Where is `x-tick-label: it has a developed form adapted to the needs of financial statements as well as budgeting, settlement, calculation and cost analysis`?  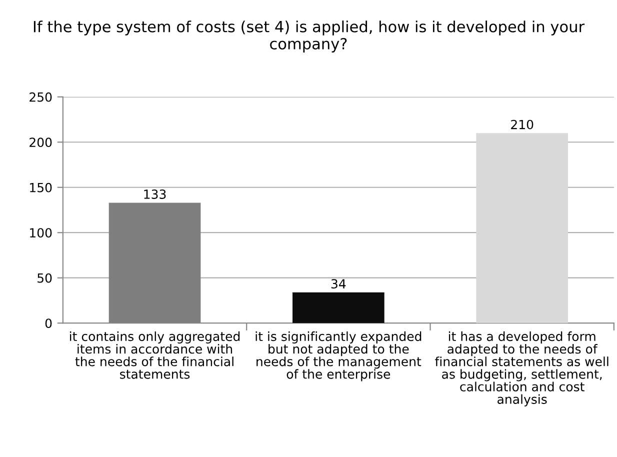 x-tick-label: it has a developed form adapted to the needs of financial statements as well as budgeting, settlement, calculation and cost analysis is located at coordinates (521, 368).